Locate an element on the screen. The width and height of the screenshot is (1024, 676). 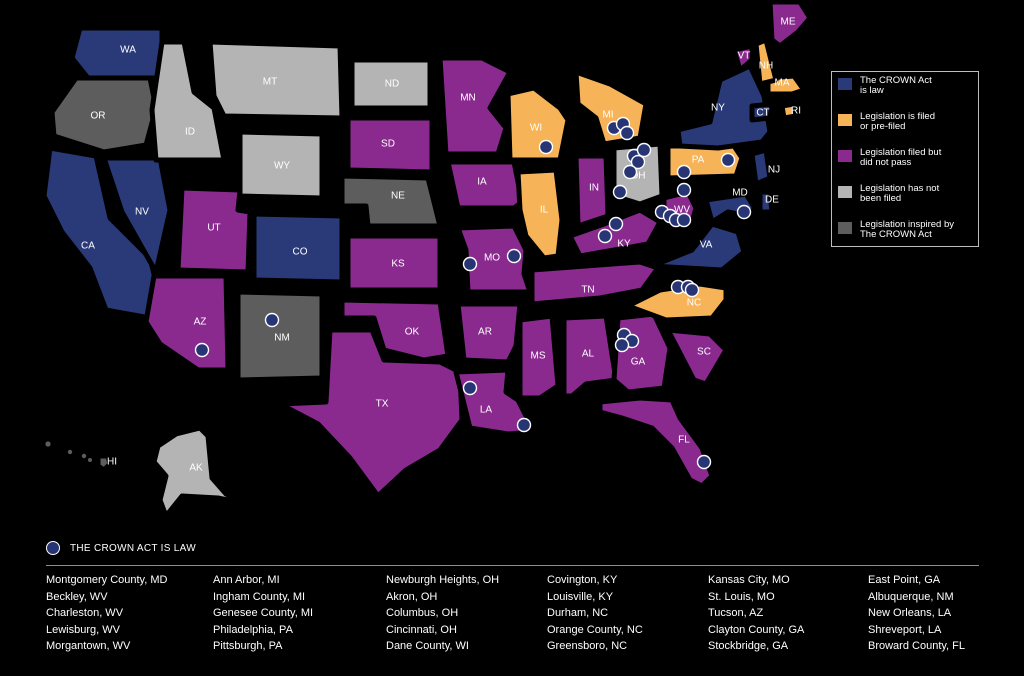
legend-label-line: Legislation filed but is located at coordinates (901, 152).